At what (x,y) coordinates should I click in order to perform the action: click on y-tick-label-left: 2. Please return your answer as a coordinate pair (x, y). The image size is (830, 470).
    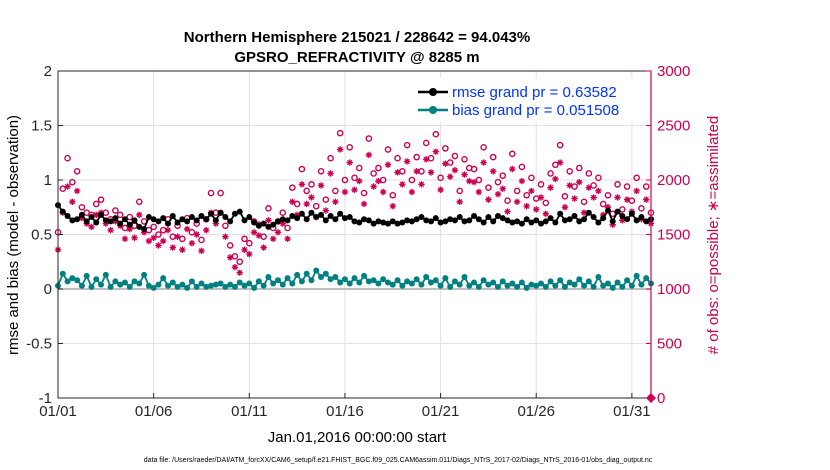
    Looking at the image, I should click on (48, 71).